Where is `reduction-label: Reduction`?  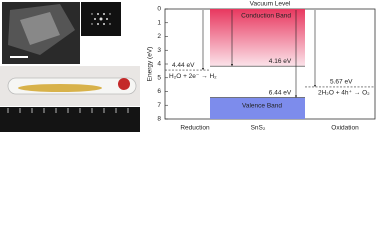
reduction-label: Reduction is located at coordinates (195, 128).